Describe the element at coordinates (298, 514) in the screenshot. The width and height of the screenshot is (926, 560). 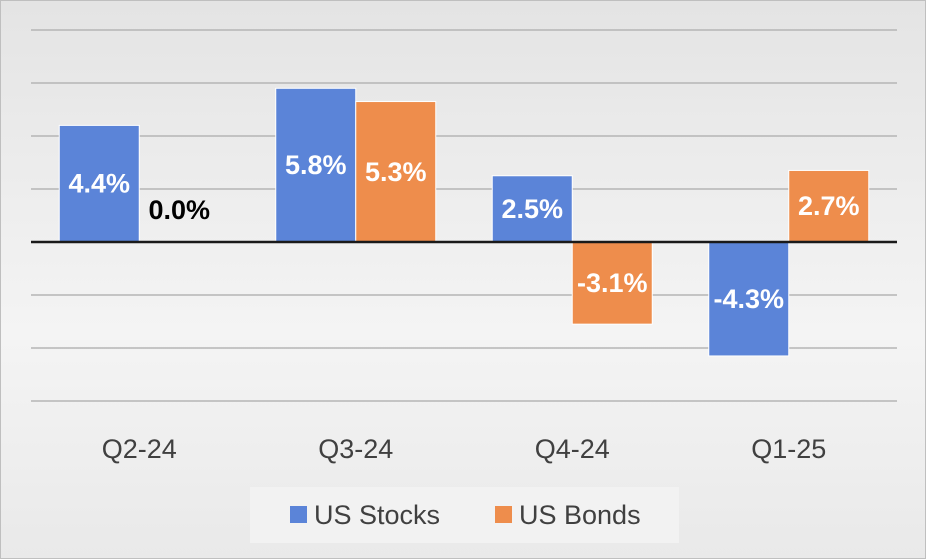
I see `legend-swatch-us-stocks` at that location.